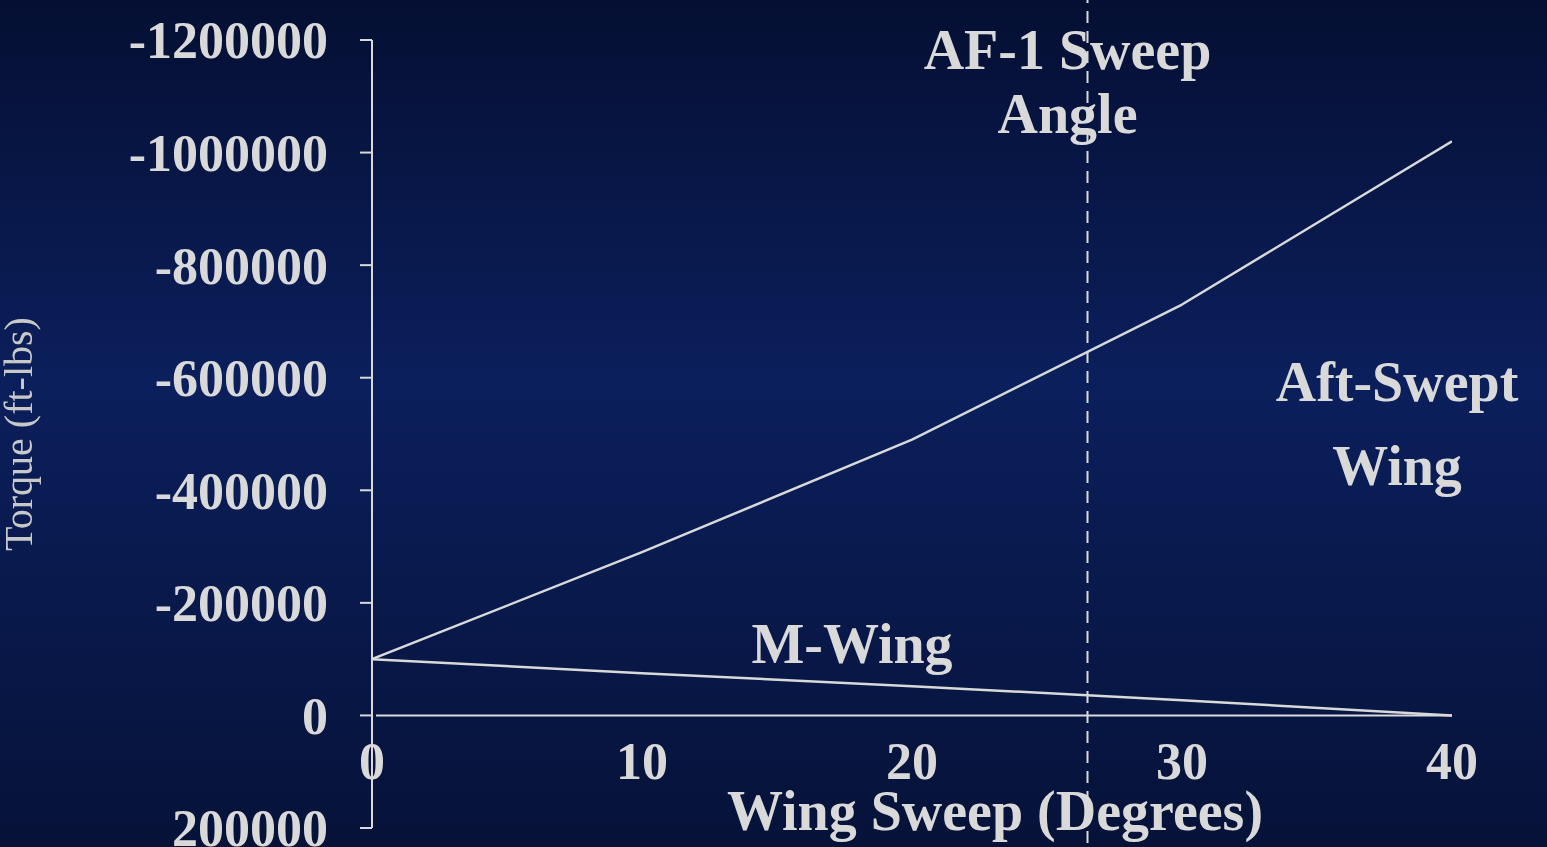 The height and width of the screenshot is (847, 1547). What do you see at coordinates (250, 823) in the screenshot?
I see `y-tick-label: 200000` at bounding box center [250, 823].